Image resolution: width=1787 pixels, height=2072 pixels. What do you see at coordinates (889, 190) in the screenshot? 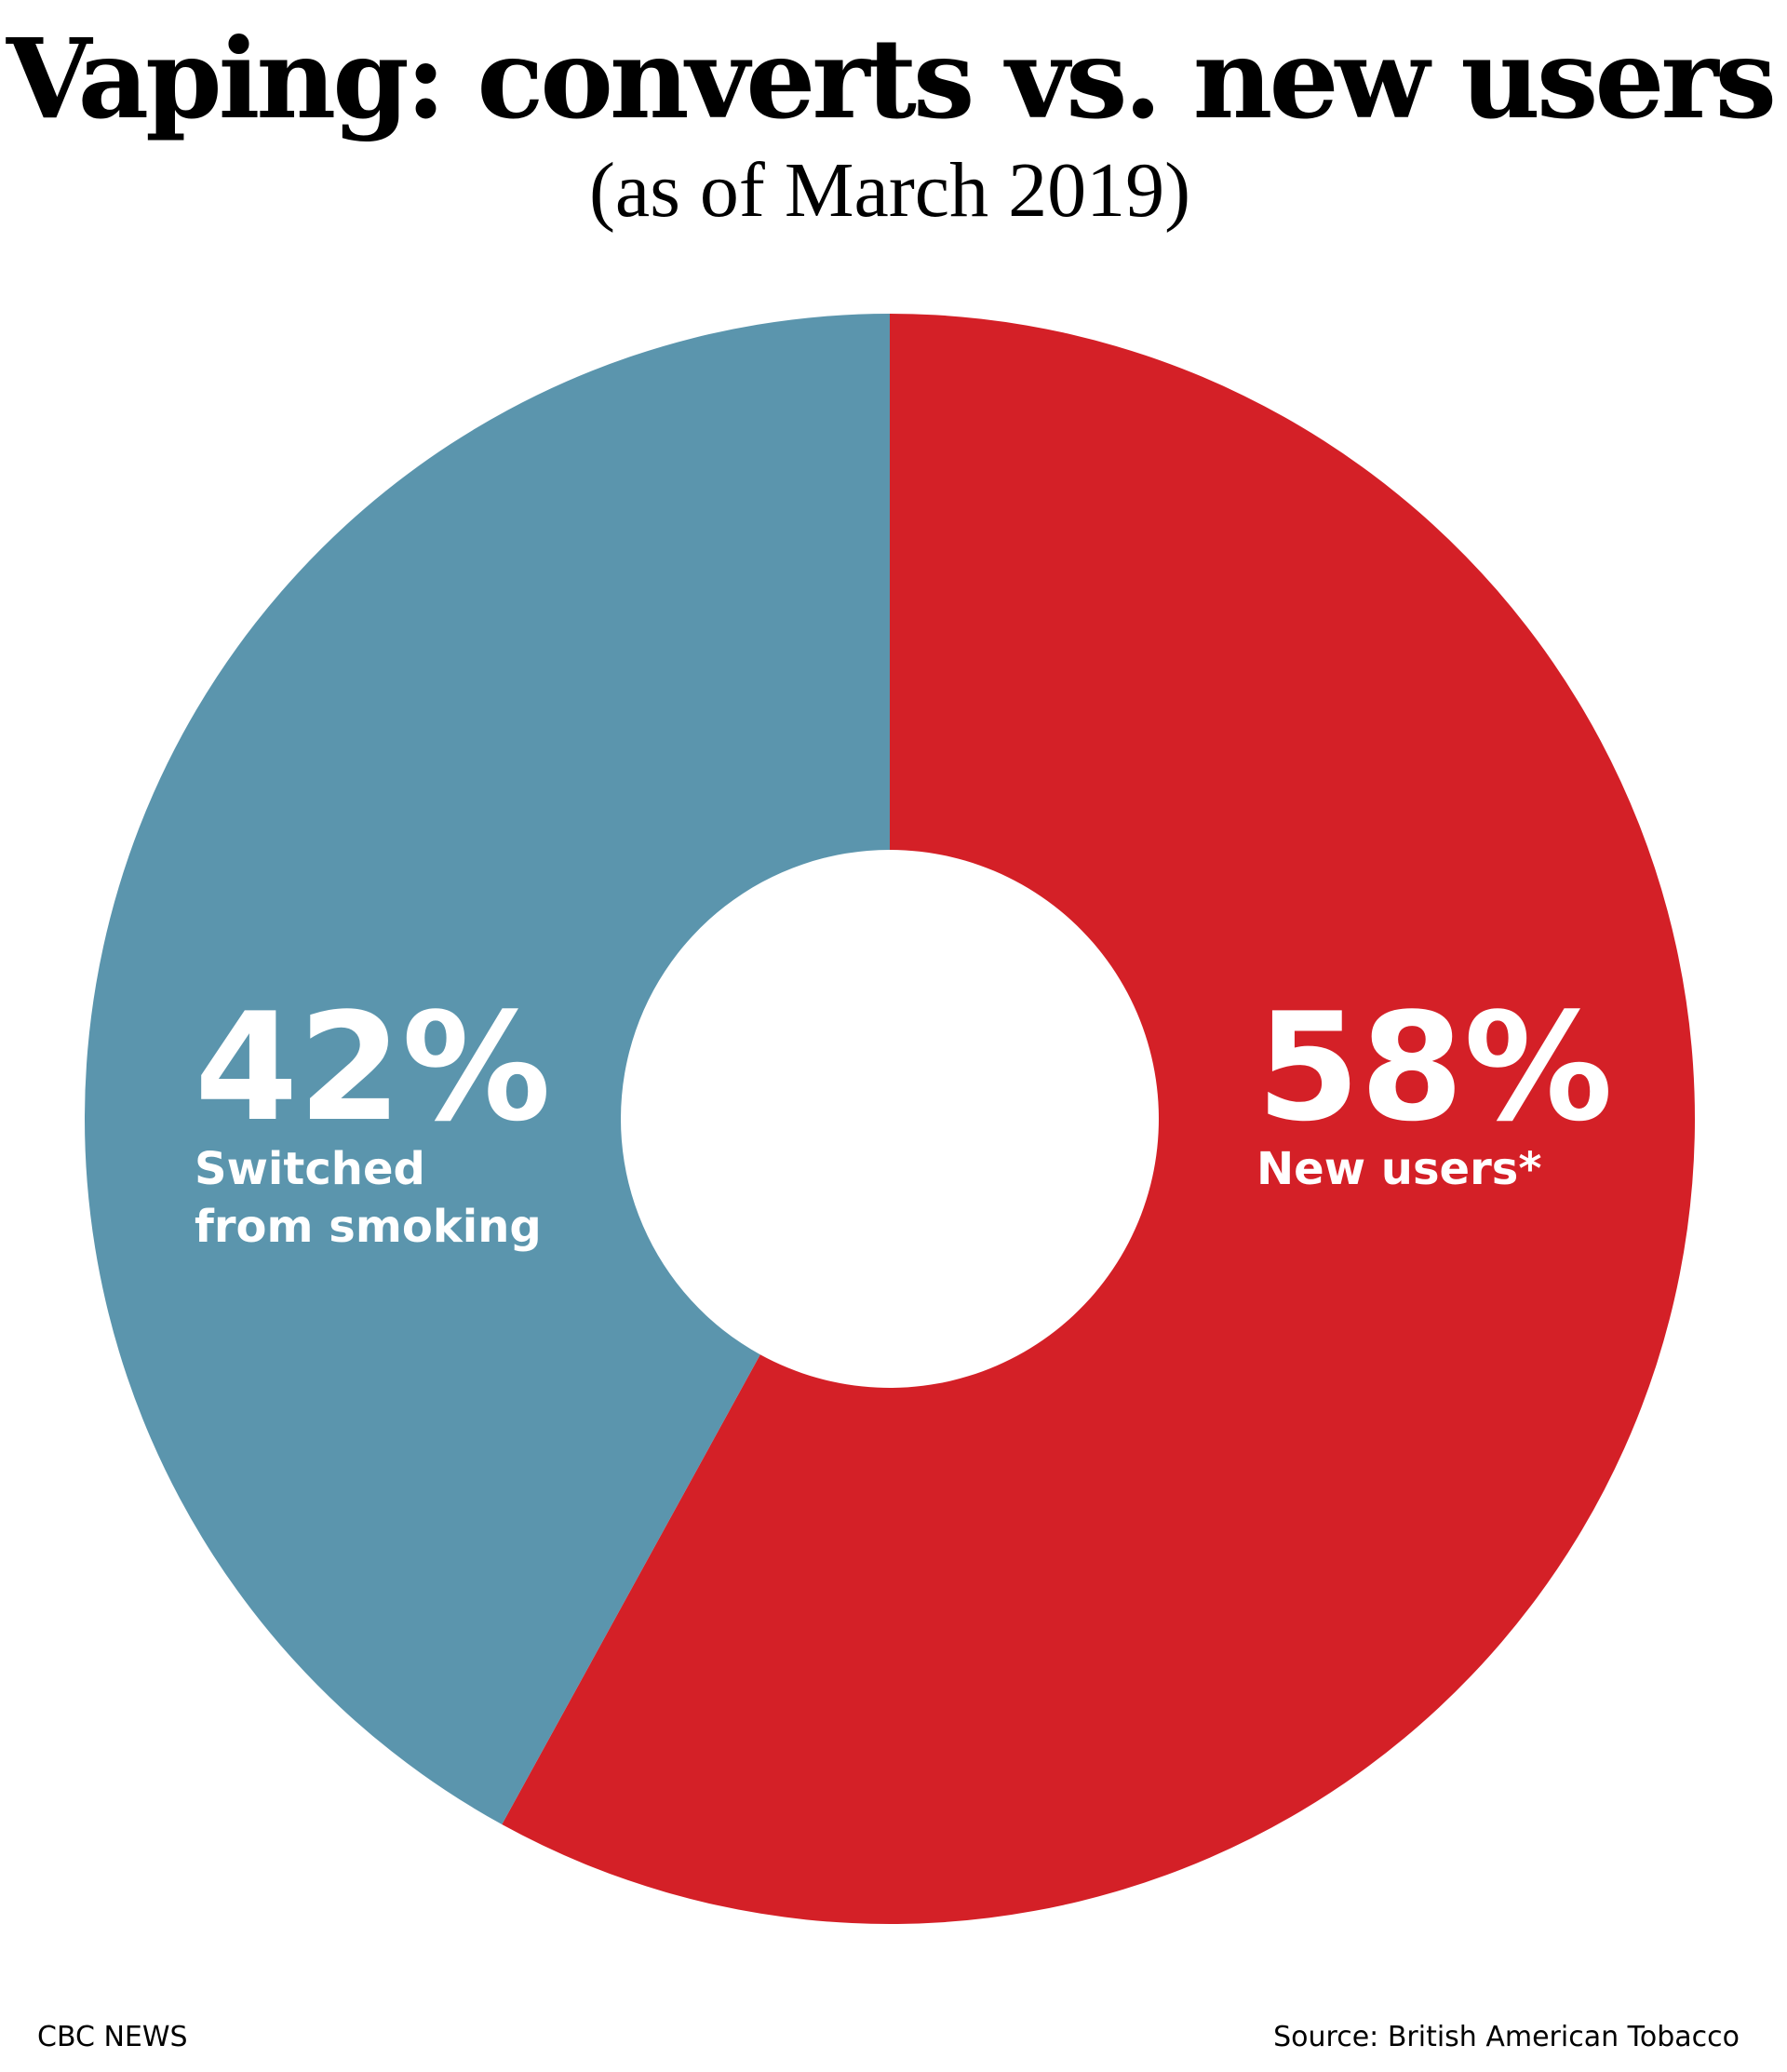
I see `chart-subtitle: (as of March 2019)` at bounding box center [889, 190].